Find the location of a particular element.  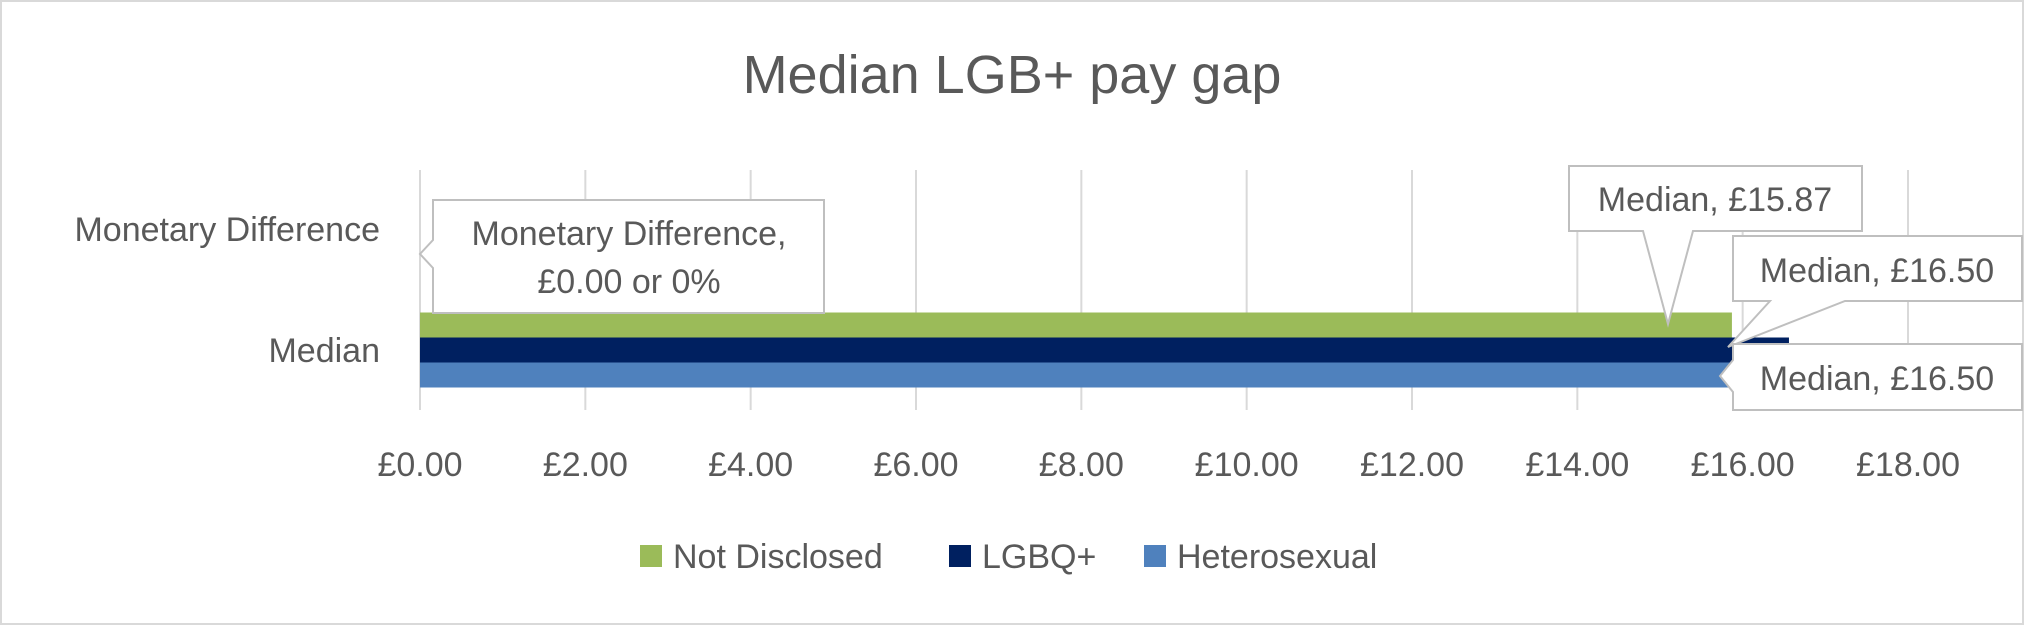

bar-layer is located at coordinates (1104, 350).